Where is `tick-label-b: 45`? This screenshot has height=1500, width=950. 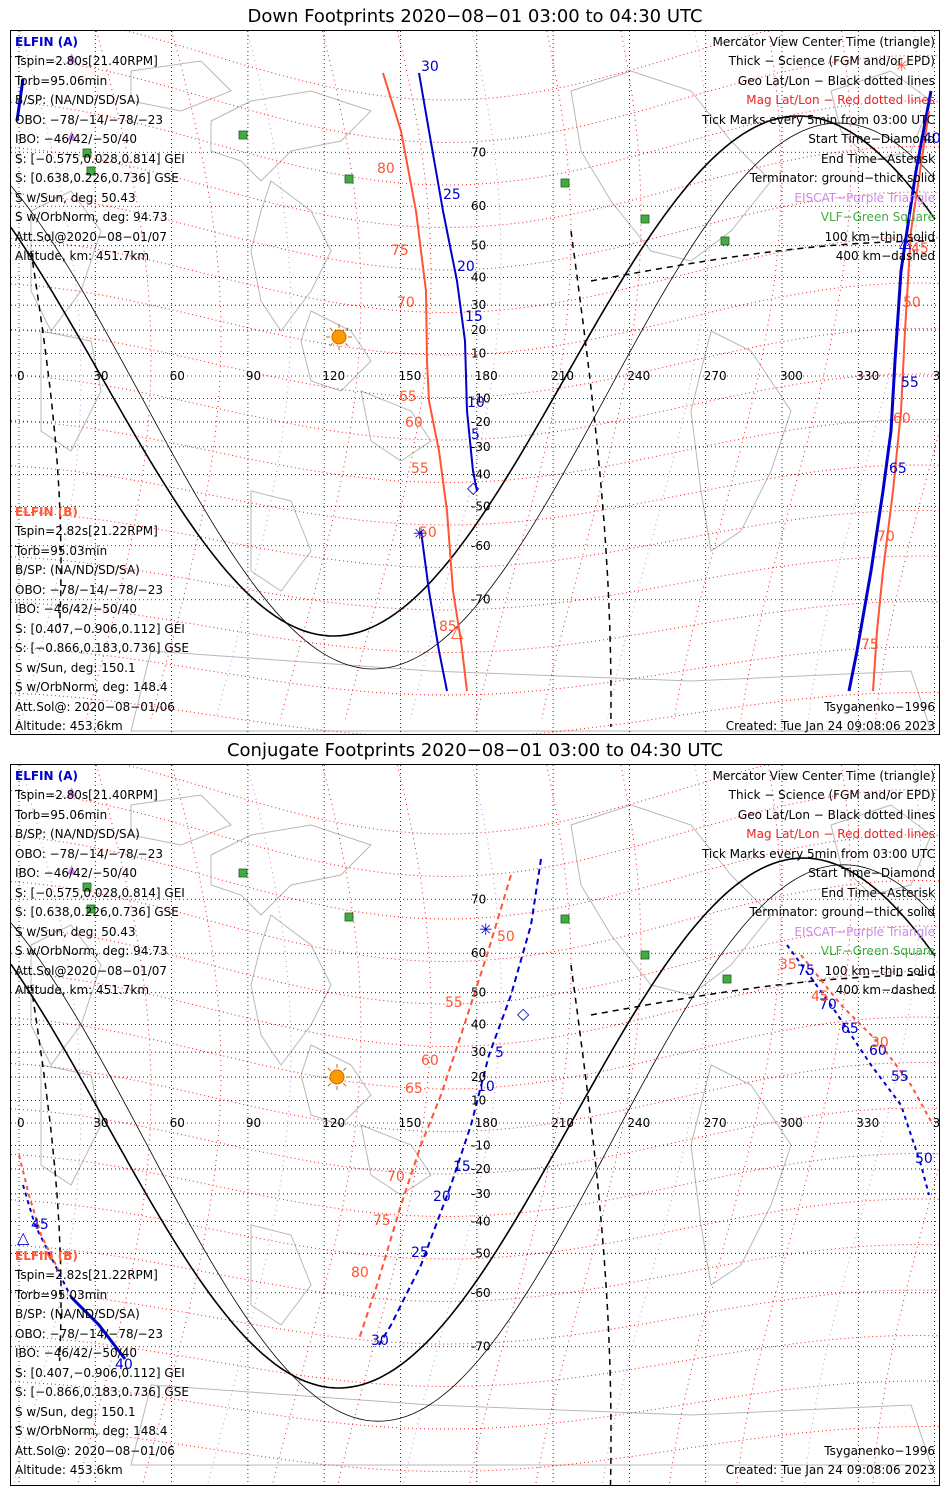 tick-label-b: 45 is located at coordinates (920, 249).